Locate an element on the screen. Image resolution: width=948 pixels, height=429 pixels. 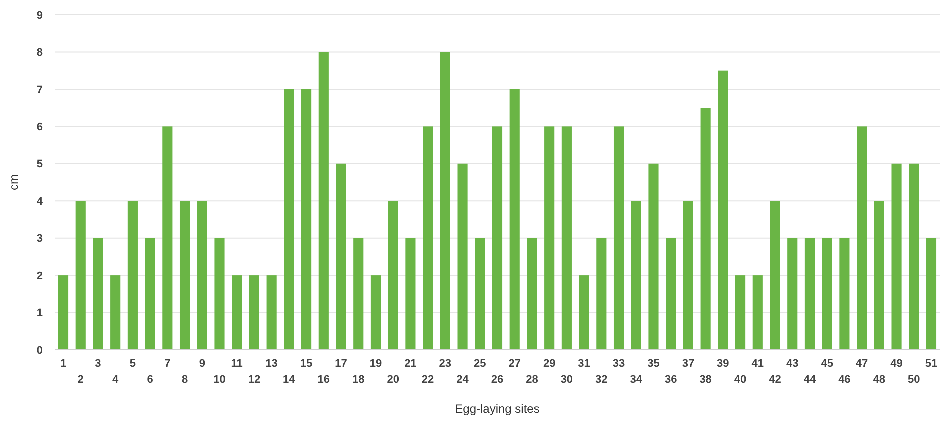
x-tick-label: 19 is located at coordinates (376, 364).